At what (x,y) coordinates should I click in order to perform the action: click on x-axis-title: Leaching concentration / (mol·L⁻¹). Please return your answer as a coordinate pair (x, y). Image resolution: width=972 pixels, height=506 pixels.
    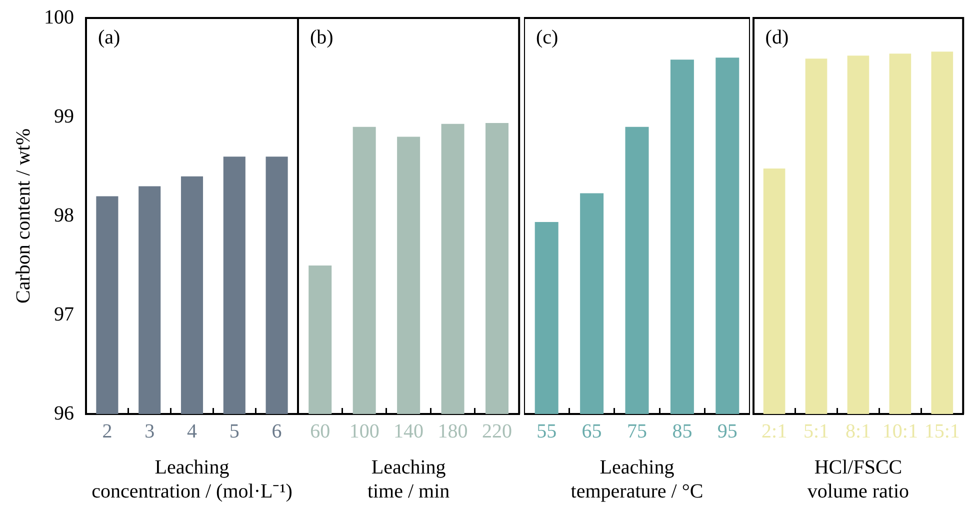
    Looking at the image, I should click on (192, 479).